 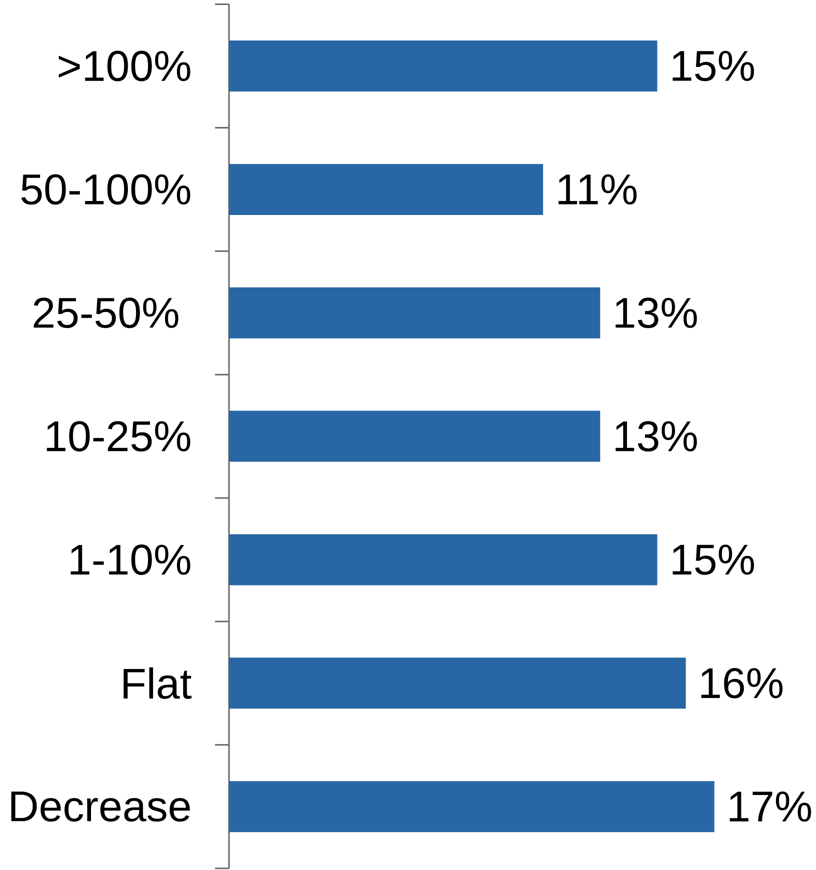 I want to click on y-tick-label: >100%, so click(x=124, y=66).